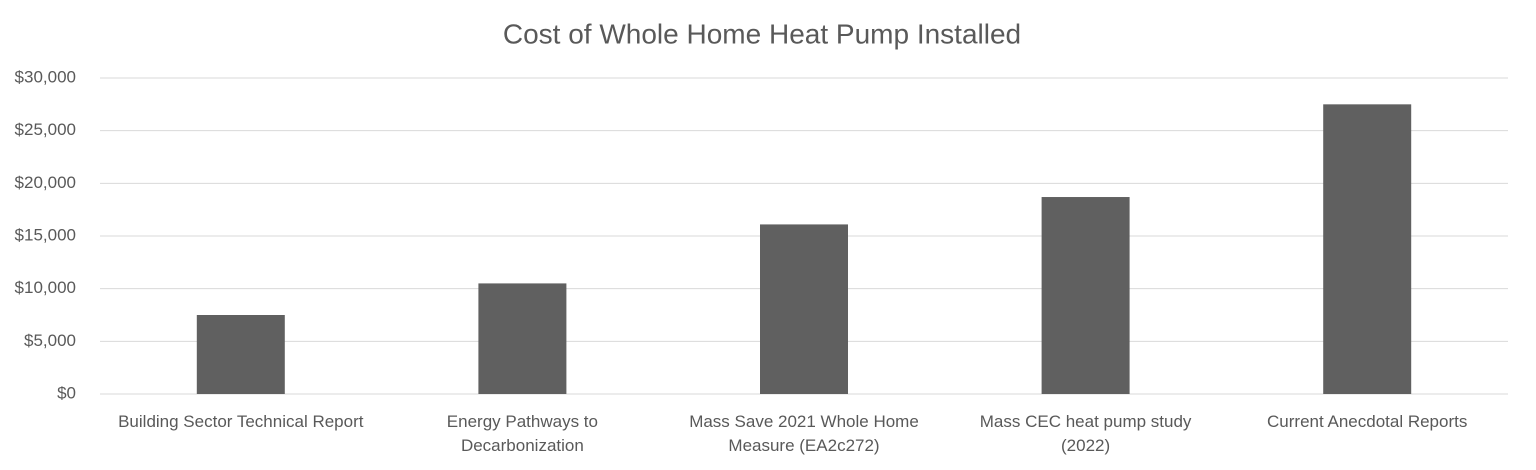 This screenshot has height=470, width=1536. What do you see at coordinates (1085, 433) in the screenshot?
I see `x-tick-label: Mass CEC heat pump study (2022)` at bounding box center [1085, 433].